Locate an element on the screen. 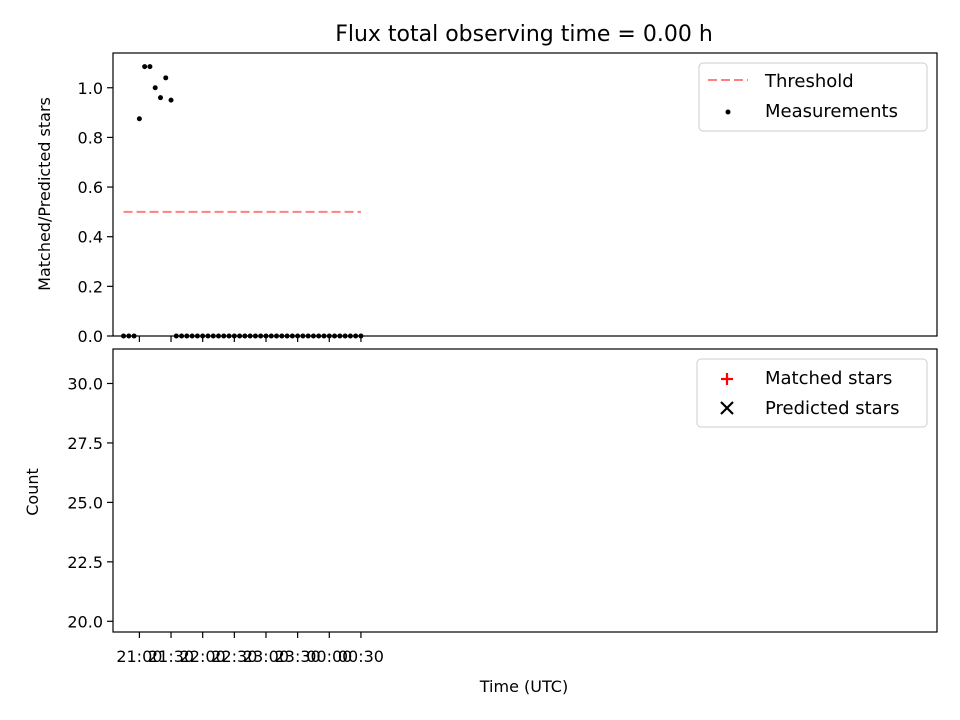 The height and width of the screenshot is (720, 960). x-tick-label: 21:00 is located at coordinates (139, 656).